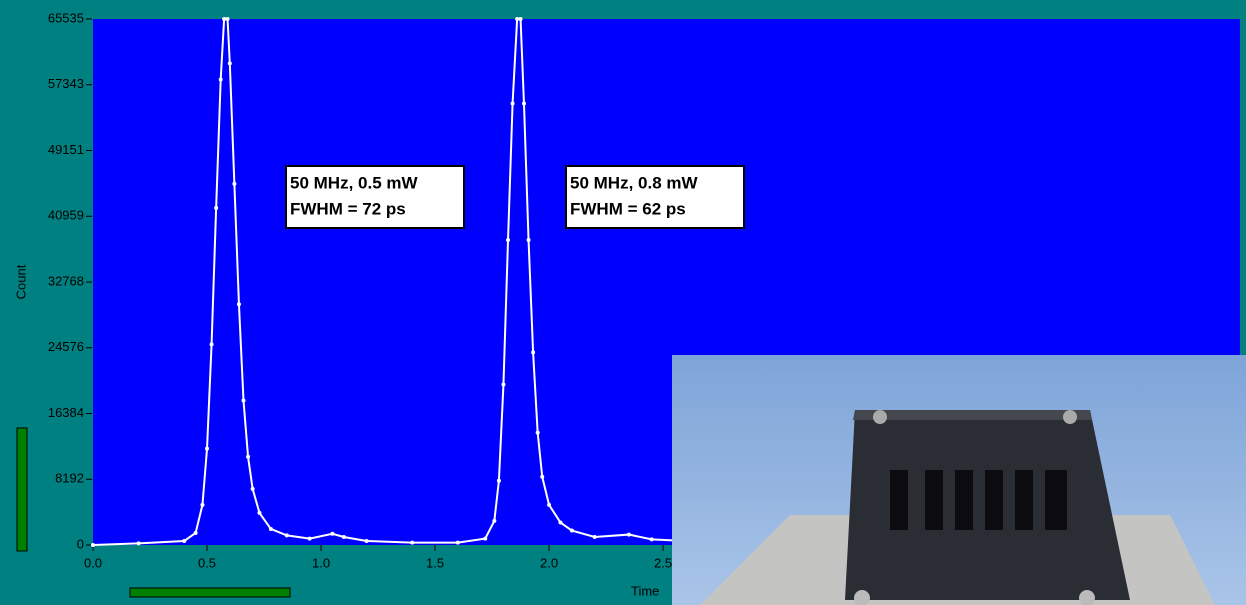 The height and width of the screenshot is (605, 1246). Describe the element at coordinates (634, 182) in the screenshot. I see `annotation-text: 50 MHz, 0.8 mW` at that location.